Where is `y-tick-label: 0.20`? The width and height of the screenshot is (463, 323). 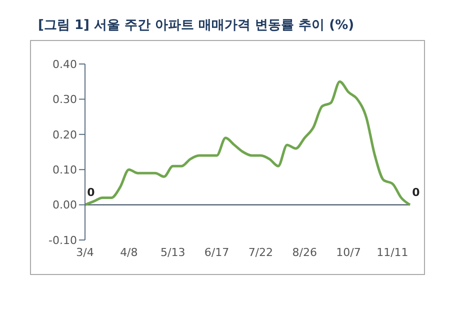
y-tick-label: 0.20 is located at coordinates (64, 135).